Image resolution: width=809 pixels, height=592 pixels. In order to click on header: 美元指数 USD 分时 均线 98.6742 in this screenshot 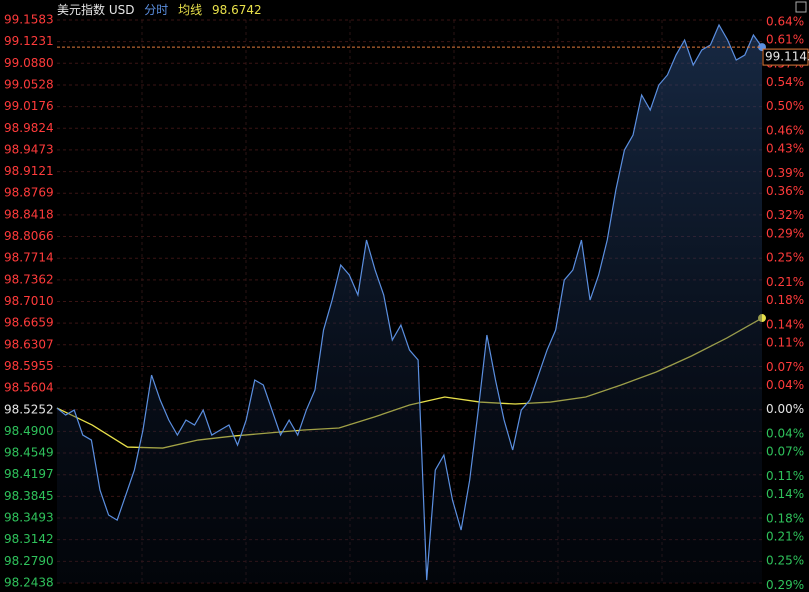, I will do `click(159, 9)`.